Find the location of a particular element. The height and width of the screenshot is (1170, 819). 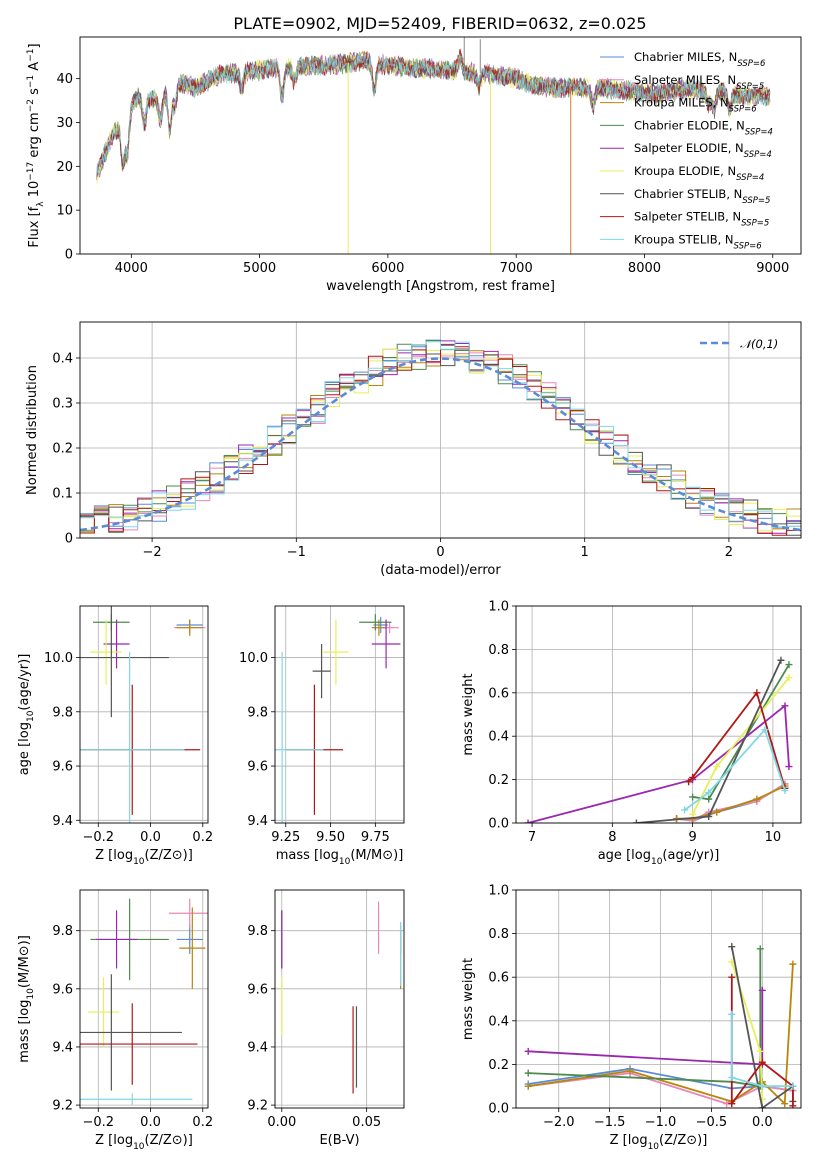

x-tick-label: 0.0 is located at coordinates (150, 1122).